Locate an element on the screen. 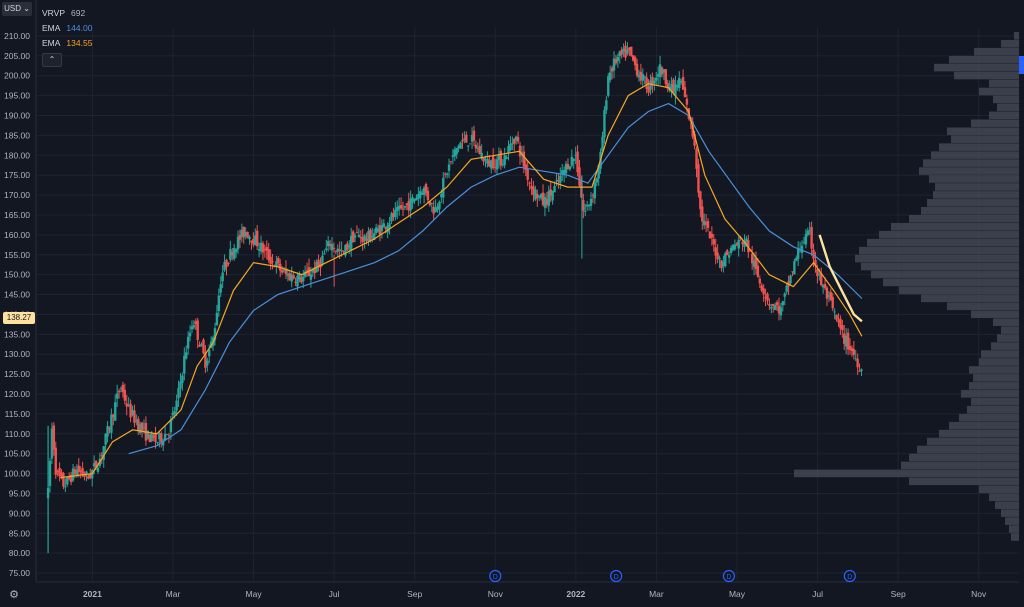  legend-ema-slow: EMA 144.00 is located at coordinates (67, 28).